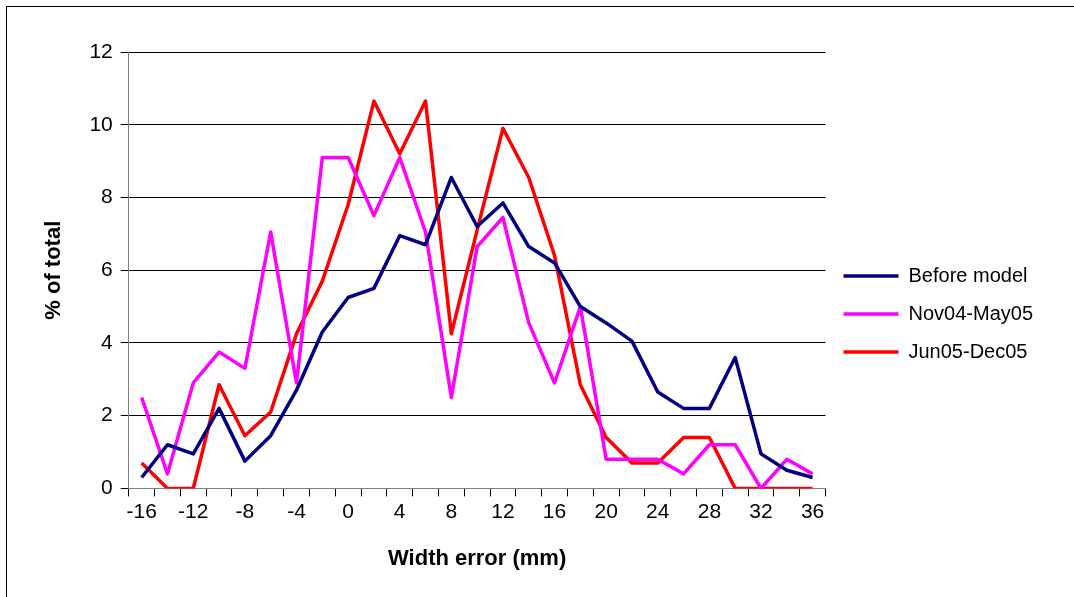 This screenshot has width=1074, height=597. Describe the element at coordinates (107, 196) in the screenshot. I see `y-tick-label: 8` at that location.